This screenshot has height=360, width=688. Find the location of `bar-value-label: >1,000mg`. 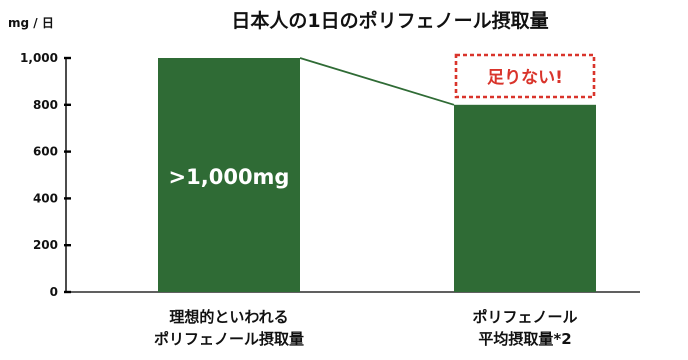

bar-value-label: >1,000mg is located at coordinates (229, 177).